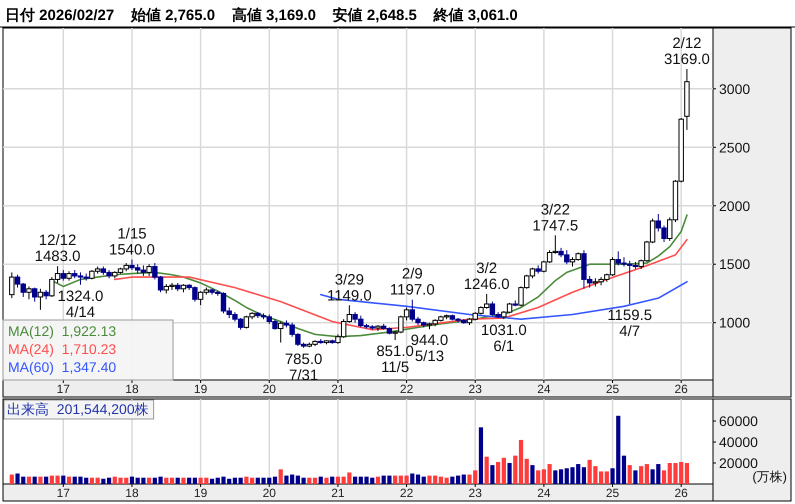  What do you see at coordinates (734, 206) in the screenshot?
I see `y-tick-label: 2000` at bounding box center [734, 206].